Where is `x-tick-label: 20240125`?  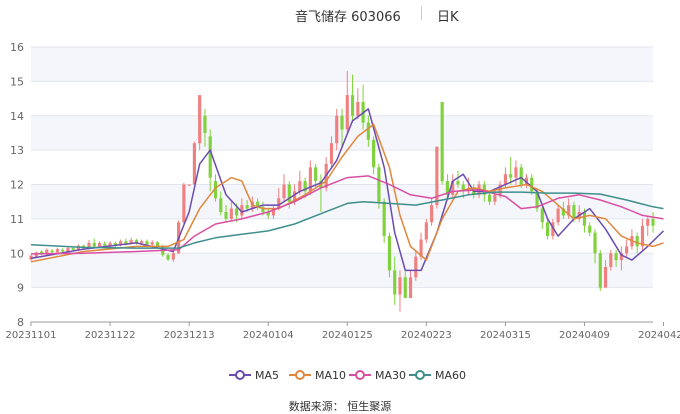 x-tick-label: 20240125 is located at coordinates (347, 335).